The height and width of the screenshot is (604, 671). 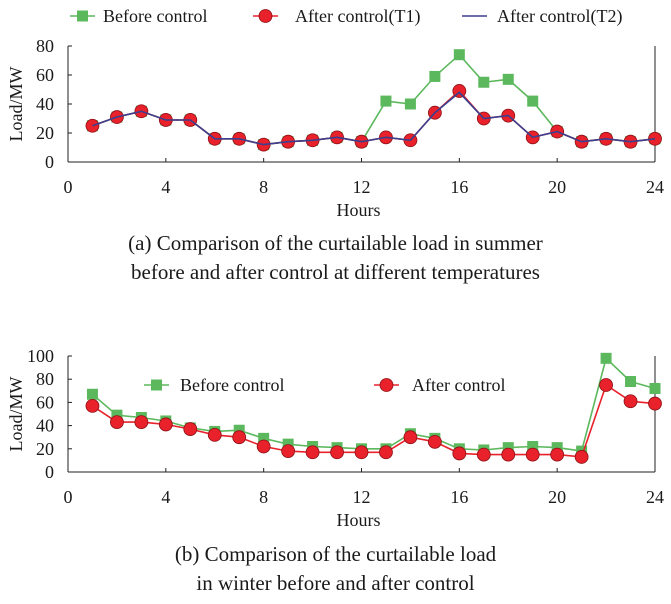 I want to click on winter-x-tick-label: 4, so click(x=165, y=497).